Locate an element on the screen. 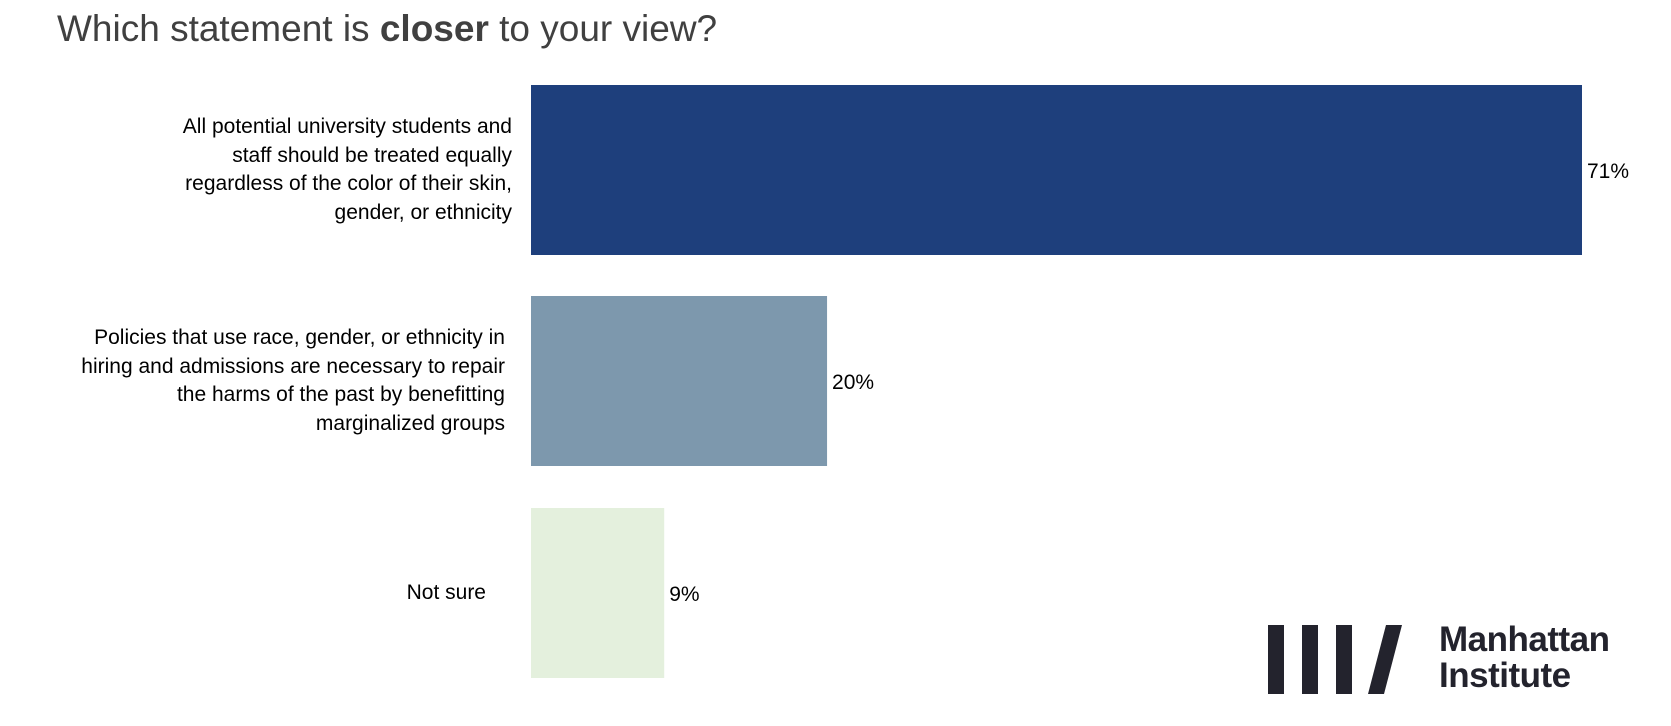 The image size is (1671, 726). category-label-line: the harms of the past by benefitting is located at coordinates (340, 394).